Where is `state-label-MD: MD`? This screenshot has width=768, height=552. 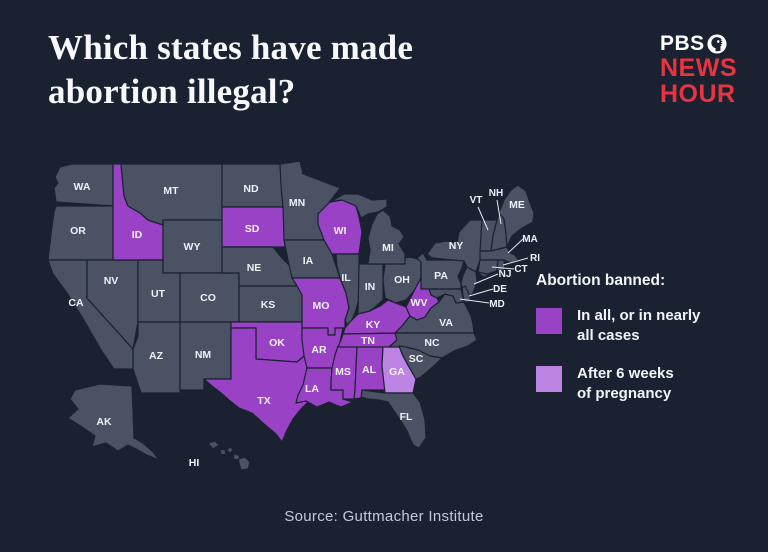 state-label-MD: MD is located at coordinates (497, 304).